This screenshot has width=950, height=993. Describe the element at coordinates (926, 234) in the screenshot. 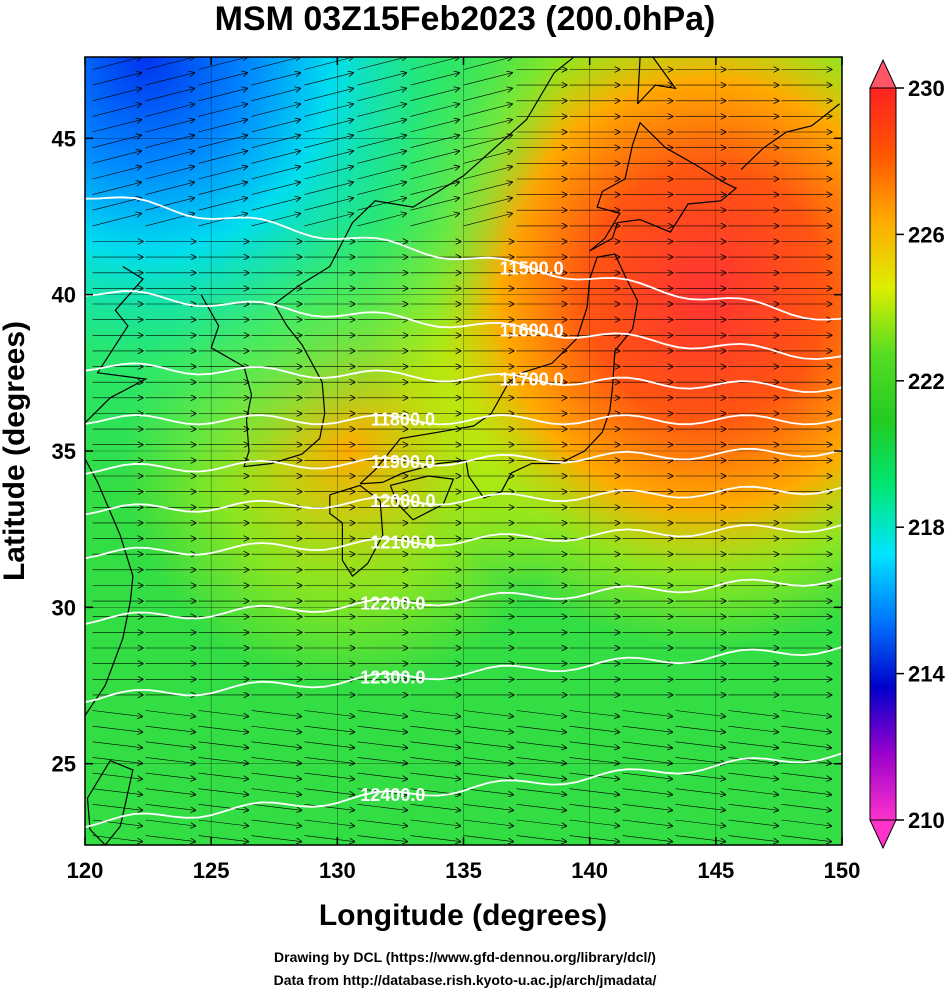

I see `colorbar-tick-label: 226` at that location.